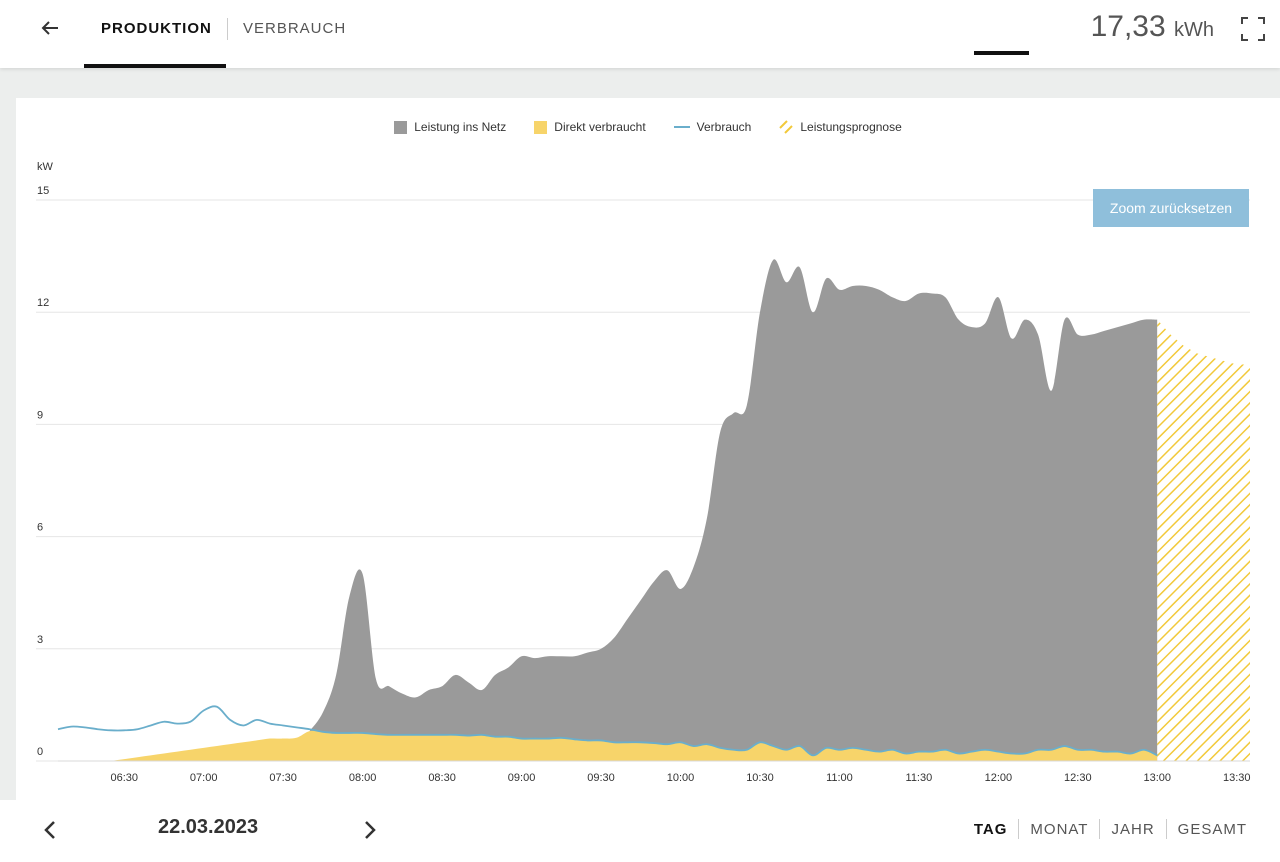 Image resolution: width=1280 pixels, height=862 pixels. Describe the element at coordinates (40, 528) in the screenshot. I see `y-tick-label: 6` at that location.